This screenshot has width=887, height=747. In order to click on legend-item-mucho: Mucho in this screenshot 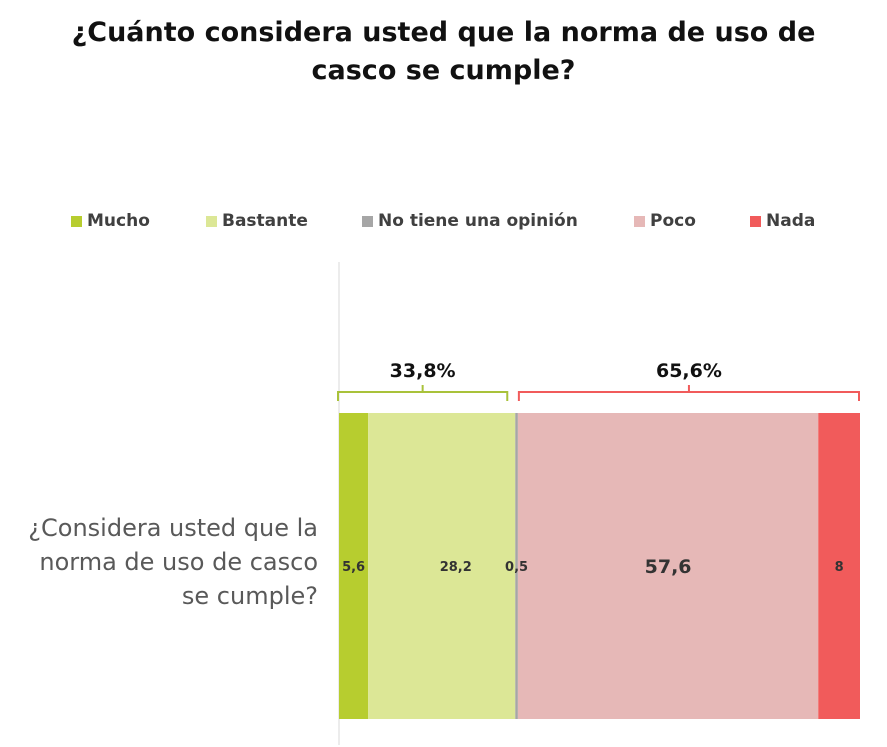, I will do `click(110, 221)`.